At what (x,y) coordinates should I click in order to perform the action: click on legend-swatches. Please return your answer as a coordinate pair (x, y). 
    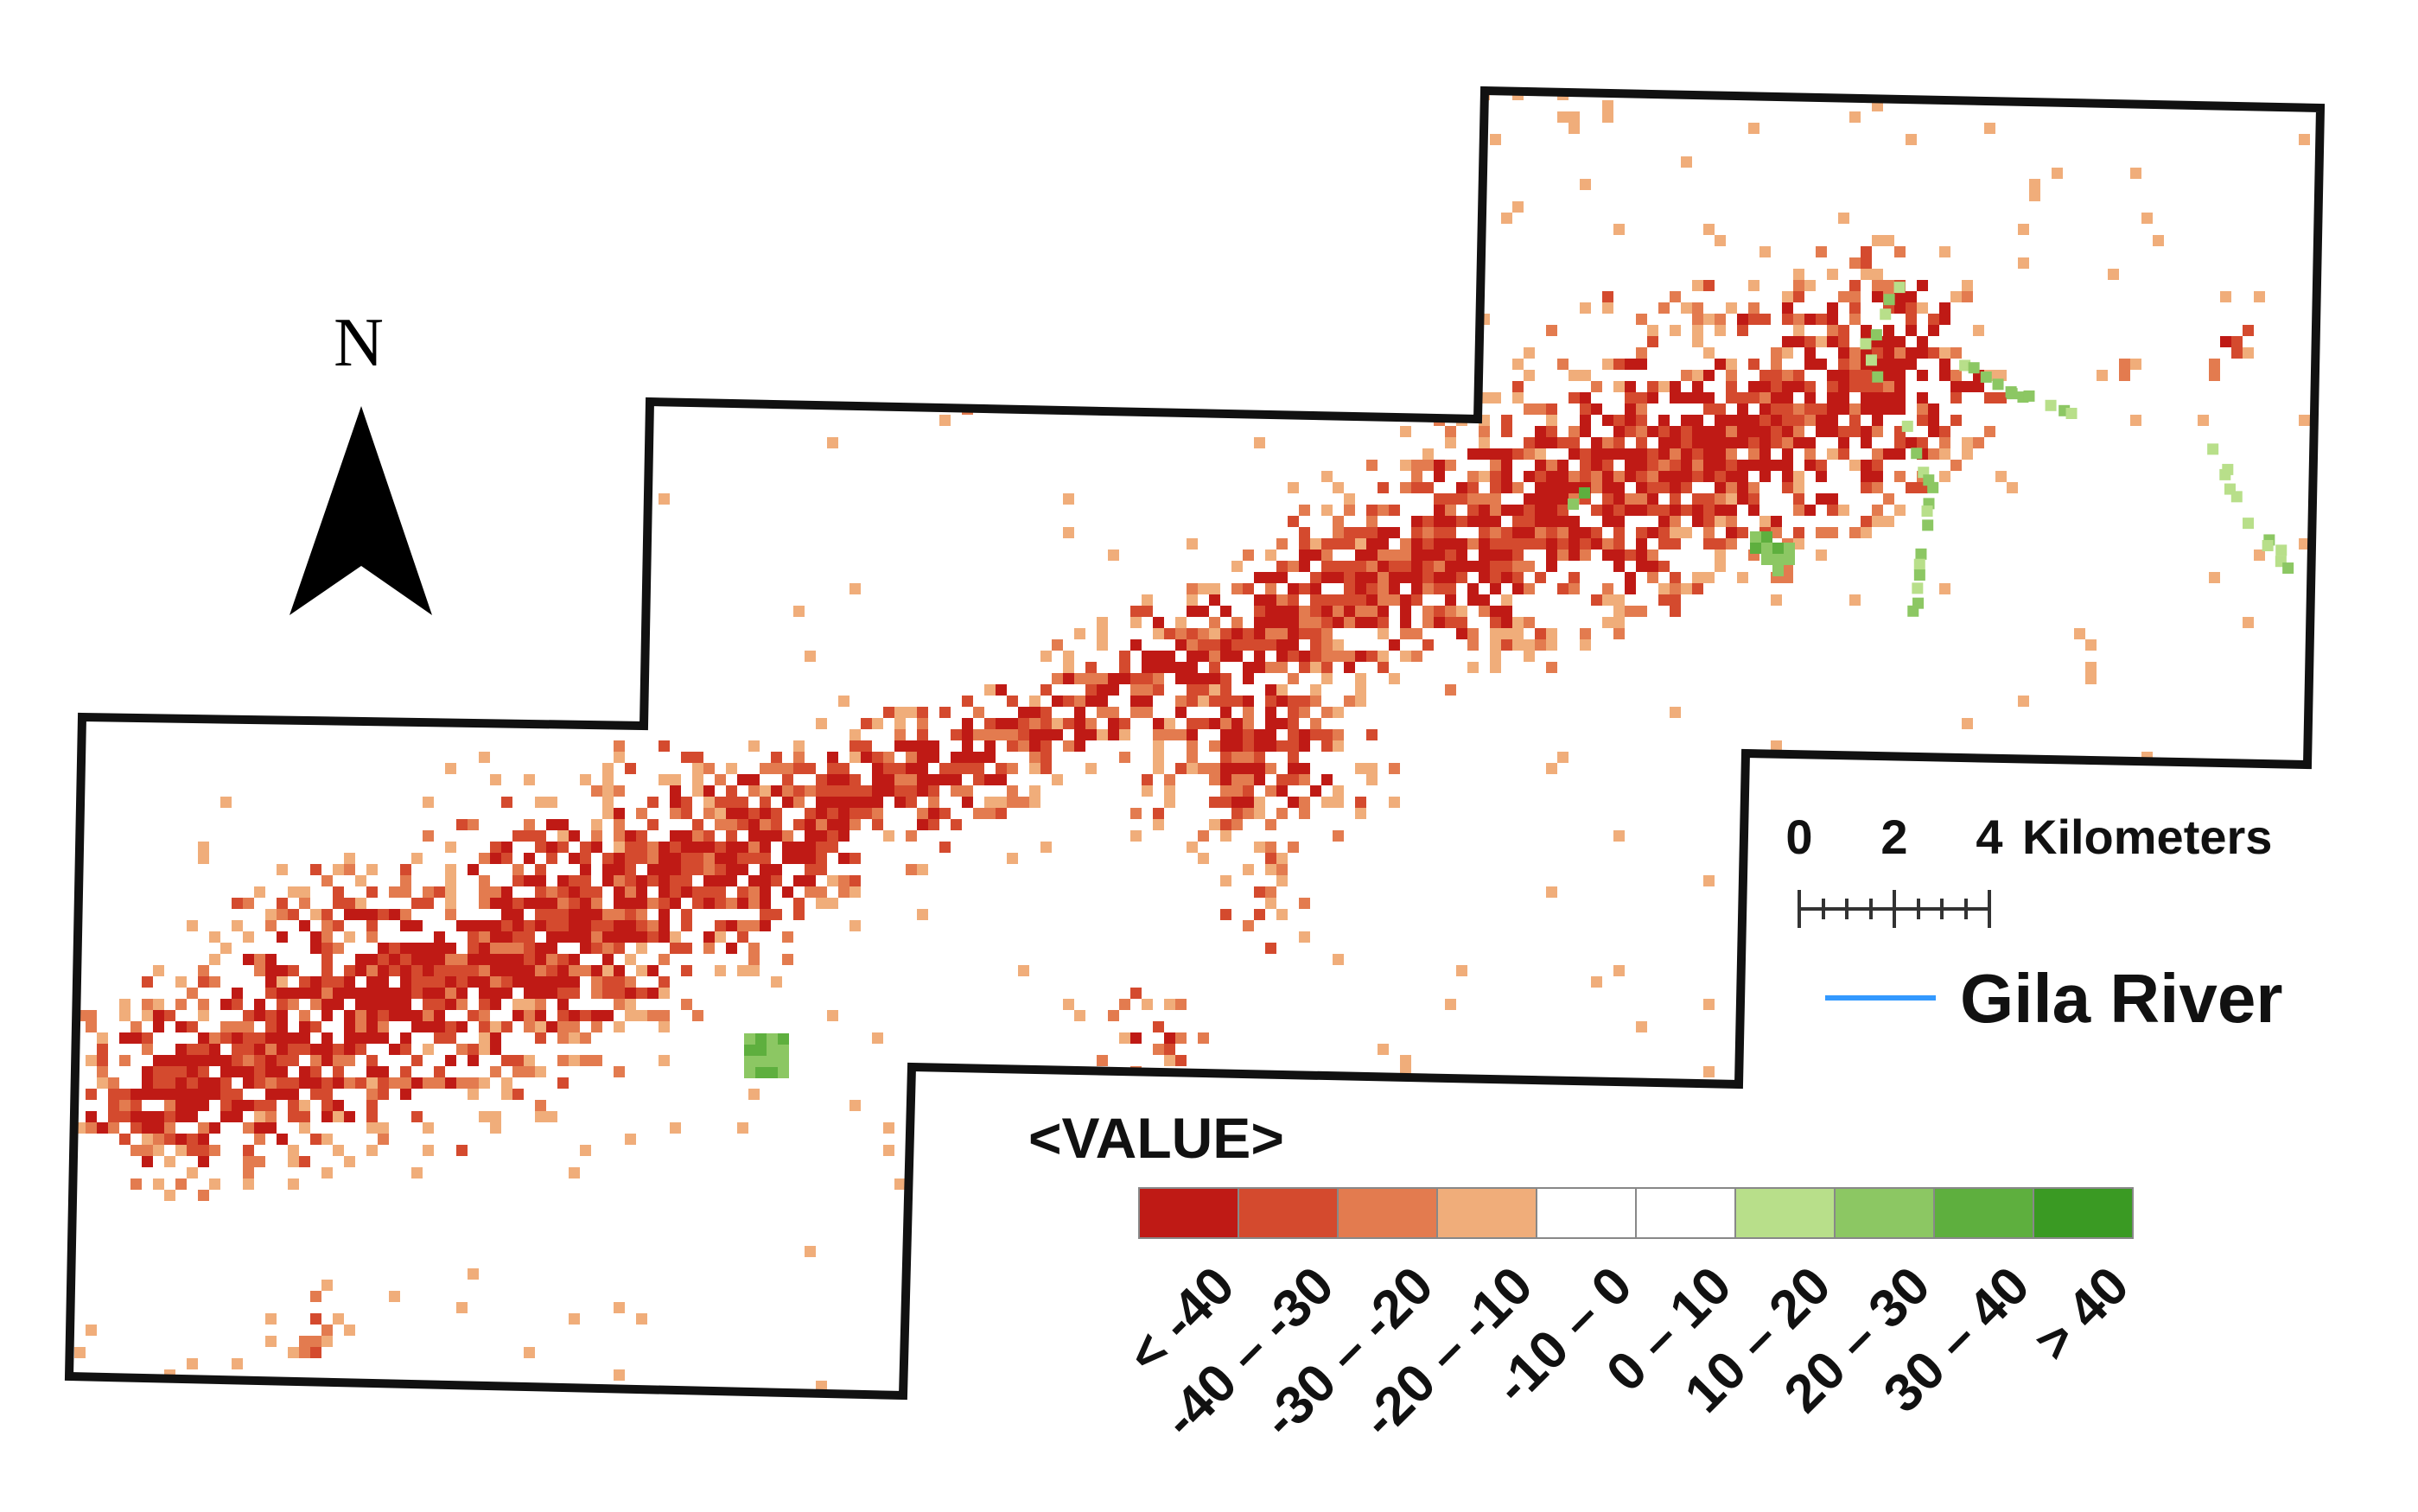
    Looking at the image, I should click on (1636, 1213).